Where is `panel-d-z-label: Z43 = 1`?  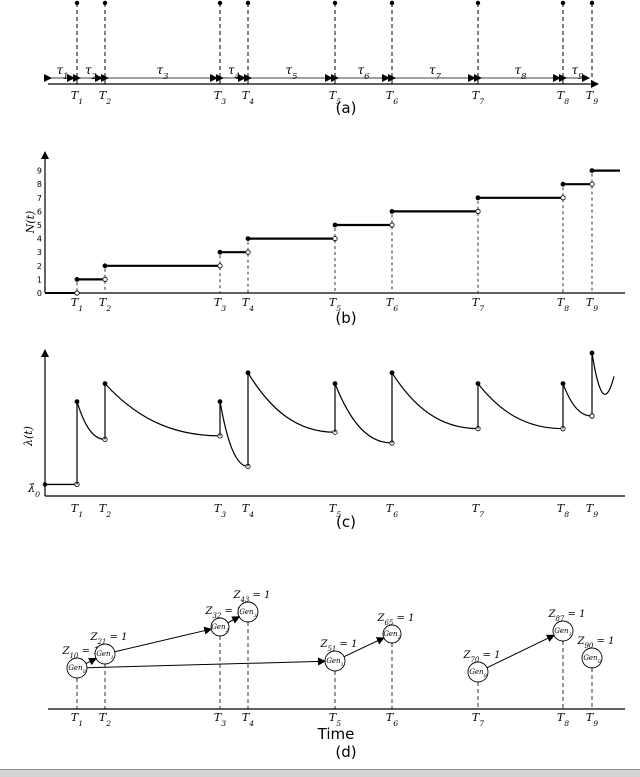 panel-d-z-label: Z43 = 1 is located at coordinates (252, 597).